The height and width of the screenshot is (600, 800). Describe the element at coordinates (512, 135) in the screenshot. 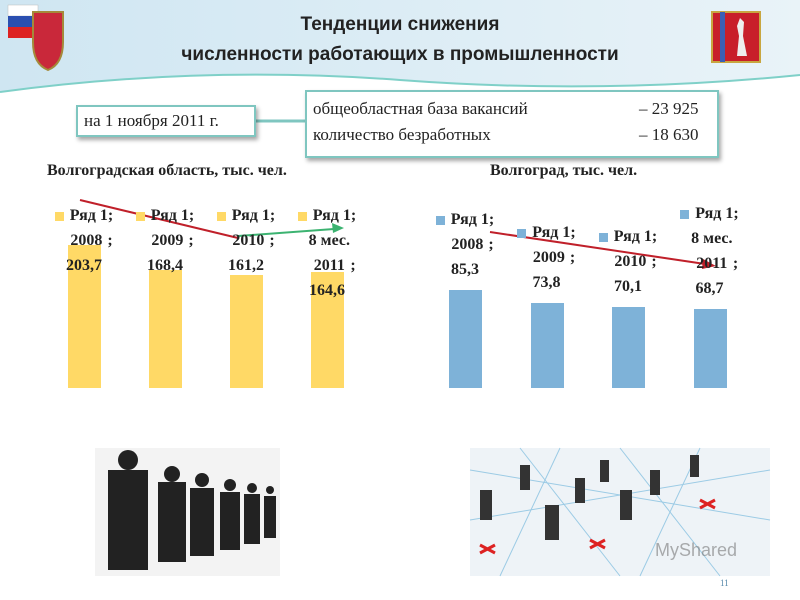

I see `info-row: количество безработных – 18 630` at that location.